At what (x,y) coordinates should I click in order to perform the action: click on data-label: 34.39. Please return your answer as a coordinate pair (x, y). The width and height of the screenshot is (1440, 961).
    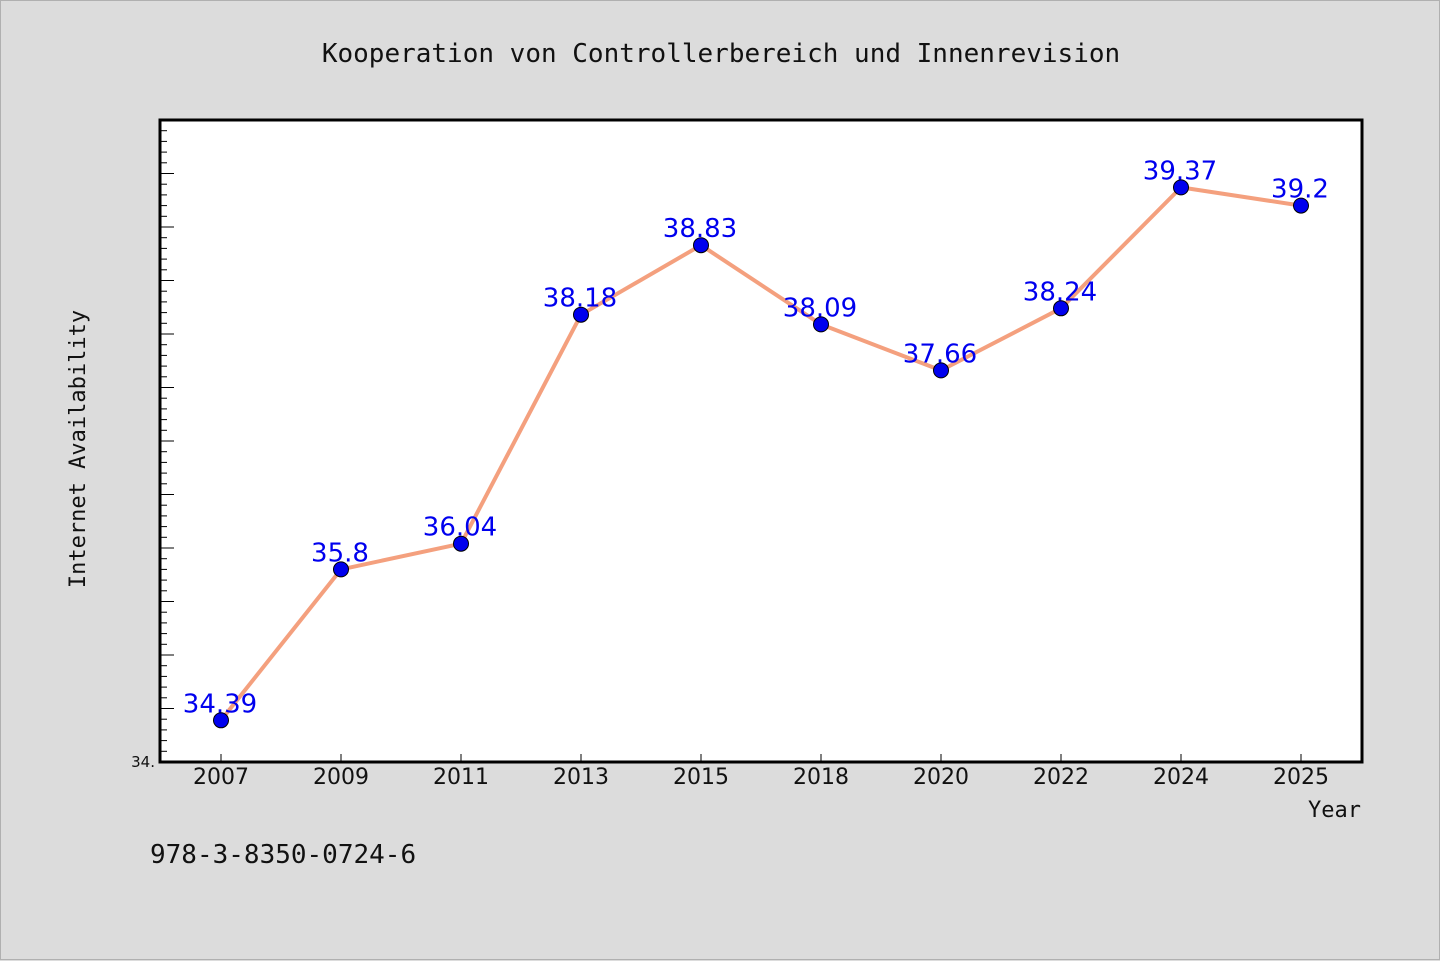
    Looking at the image, I should click on (220, 704).